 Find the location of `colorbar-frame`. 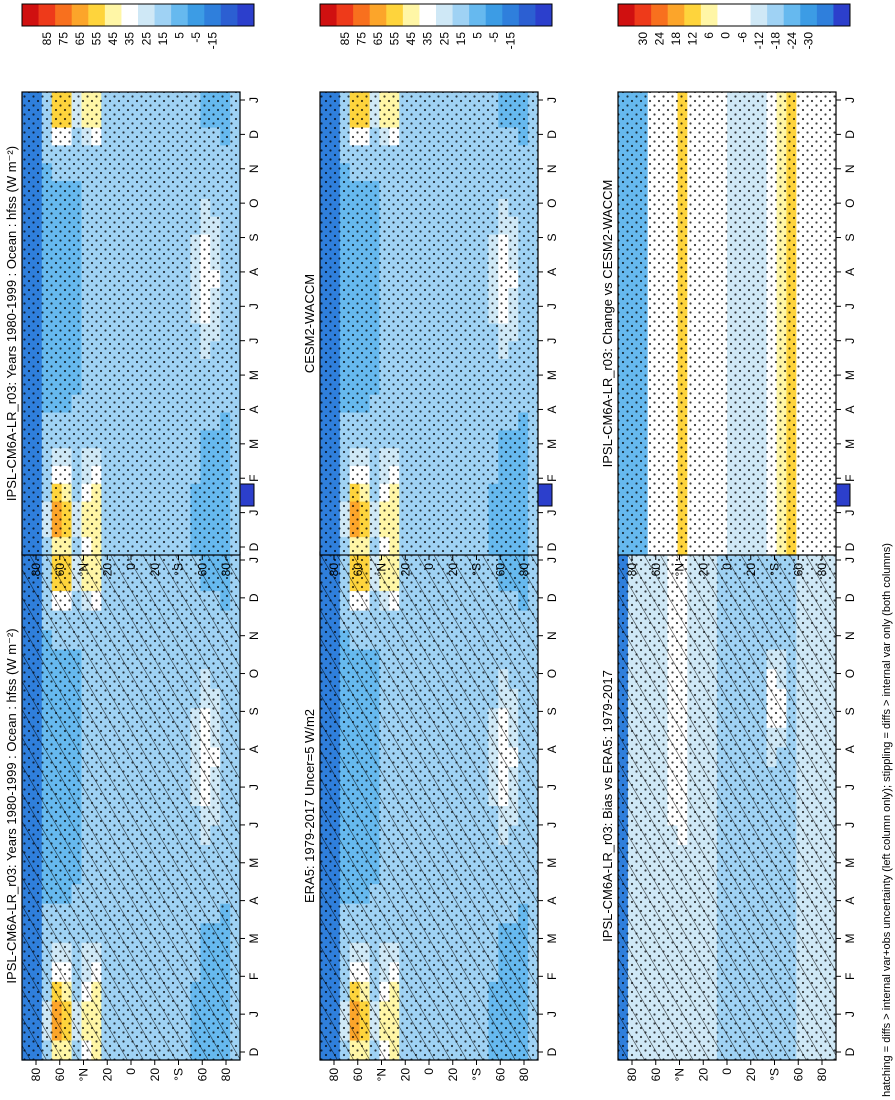

colorbar-frame is located at coordinates (138, 15).